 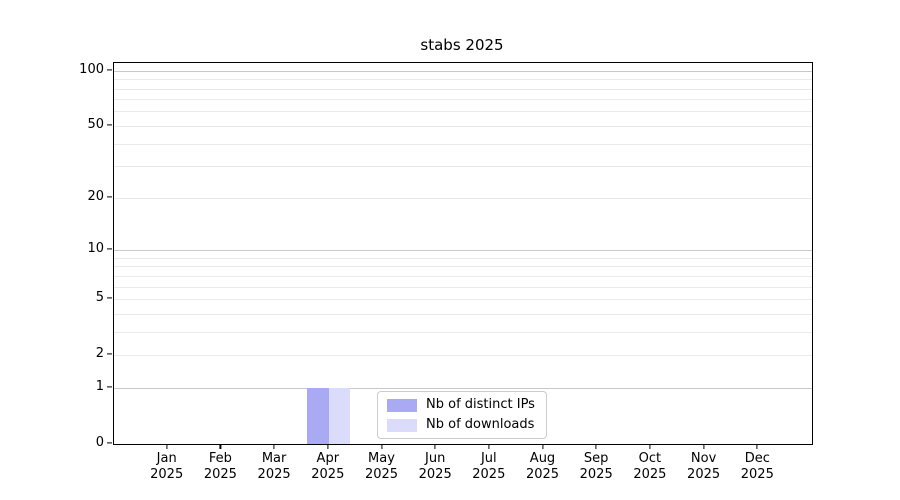 I want to click on x-tick-label-dec-2025: Dec 2025, so click(x=757, y=466).